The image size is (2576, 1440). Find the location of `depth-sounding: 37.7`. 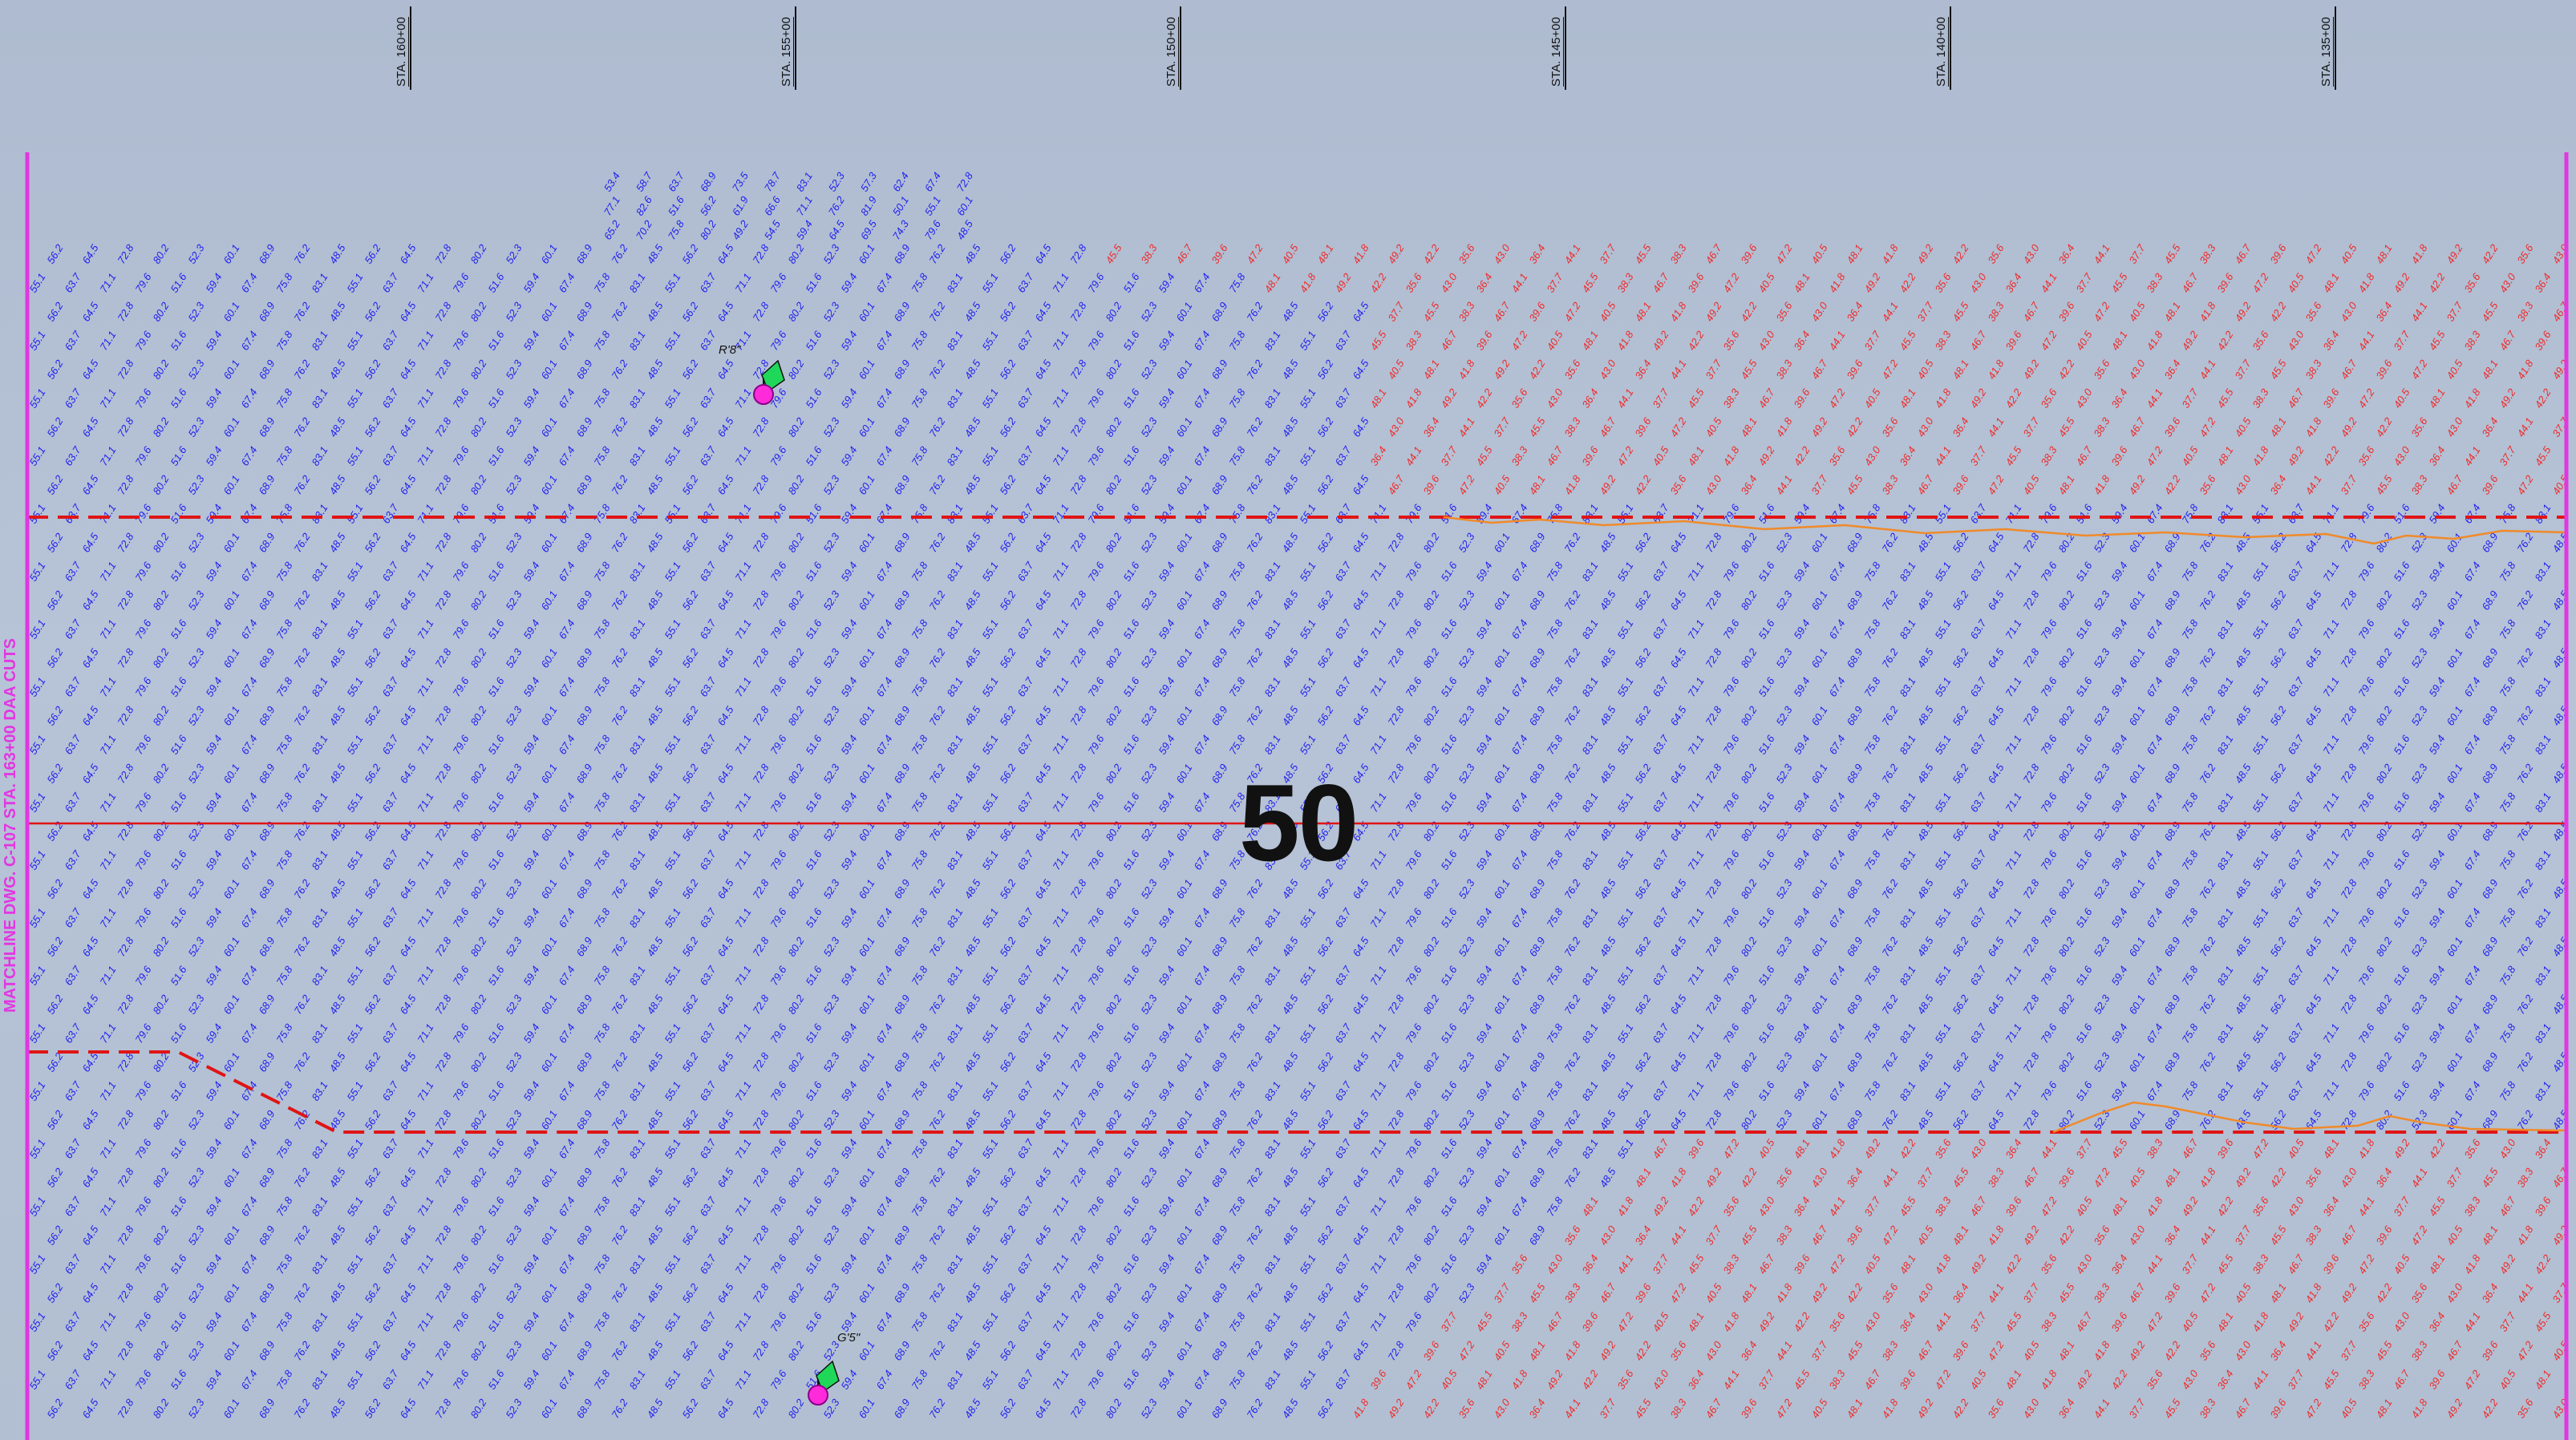

depth-sounding: 37.7 is located at coordinates (2243, 1236).